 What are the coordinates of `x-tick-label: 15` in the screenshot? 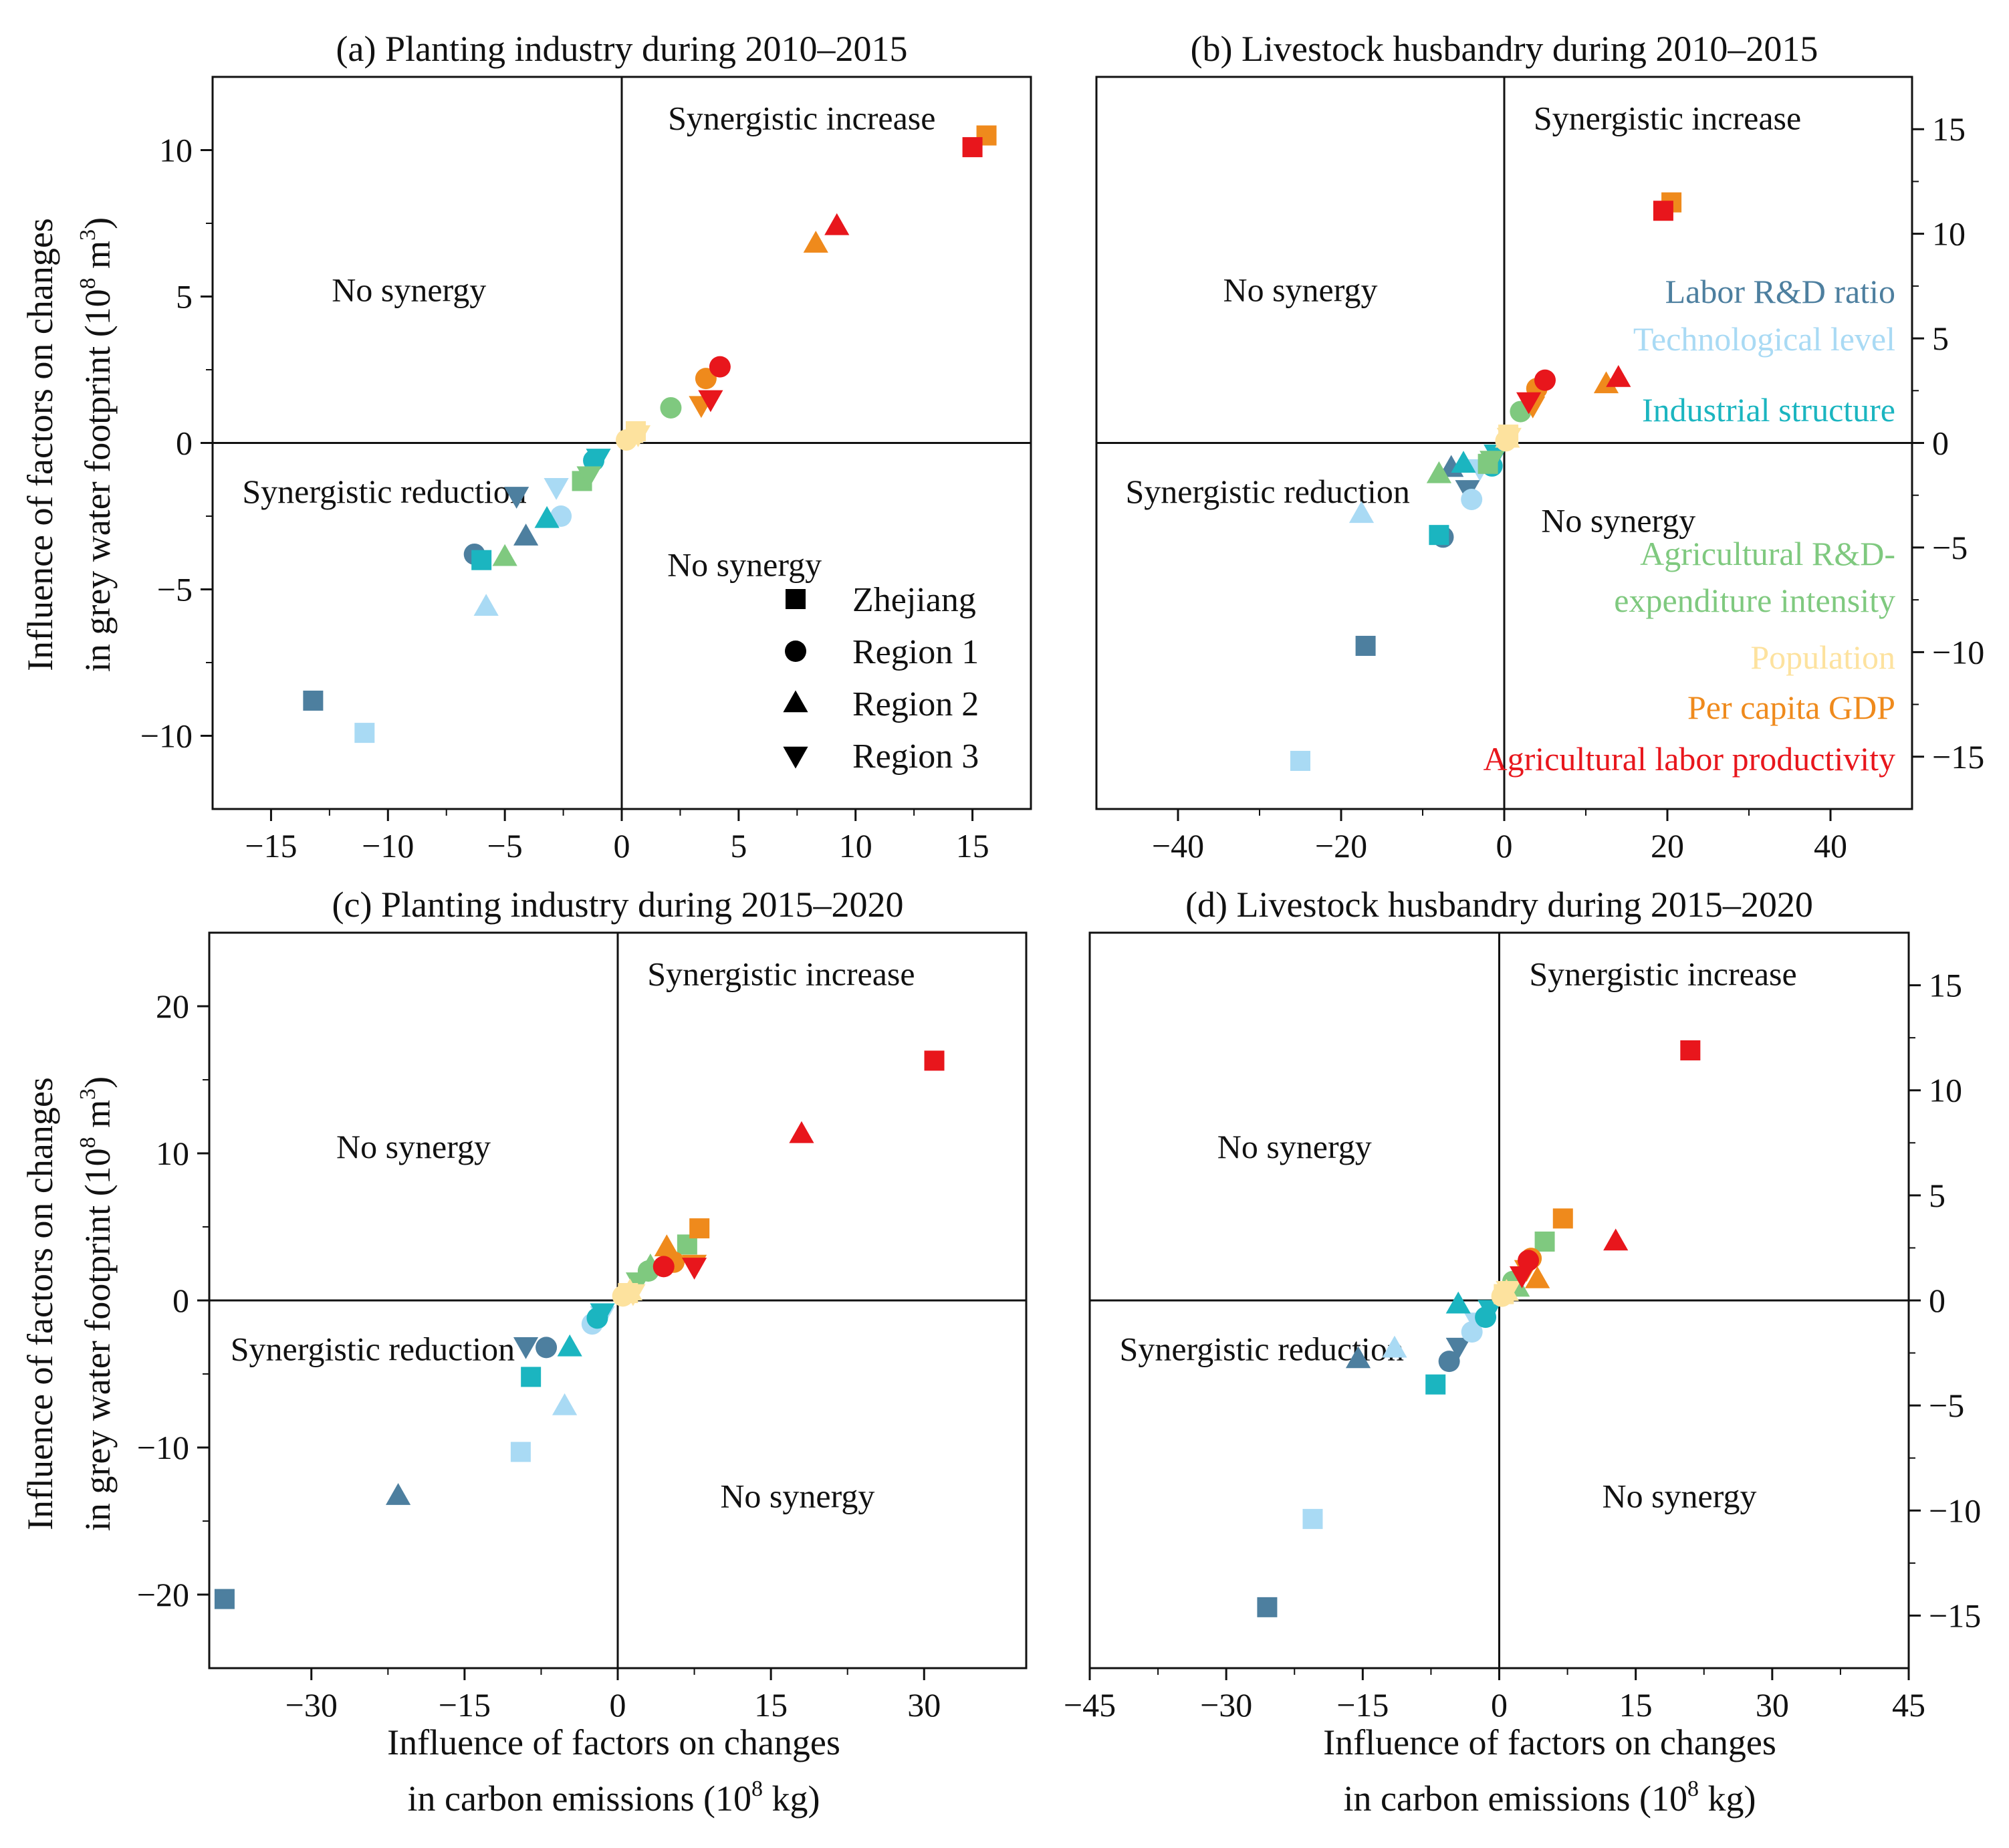 It's located at (973, 845).